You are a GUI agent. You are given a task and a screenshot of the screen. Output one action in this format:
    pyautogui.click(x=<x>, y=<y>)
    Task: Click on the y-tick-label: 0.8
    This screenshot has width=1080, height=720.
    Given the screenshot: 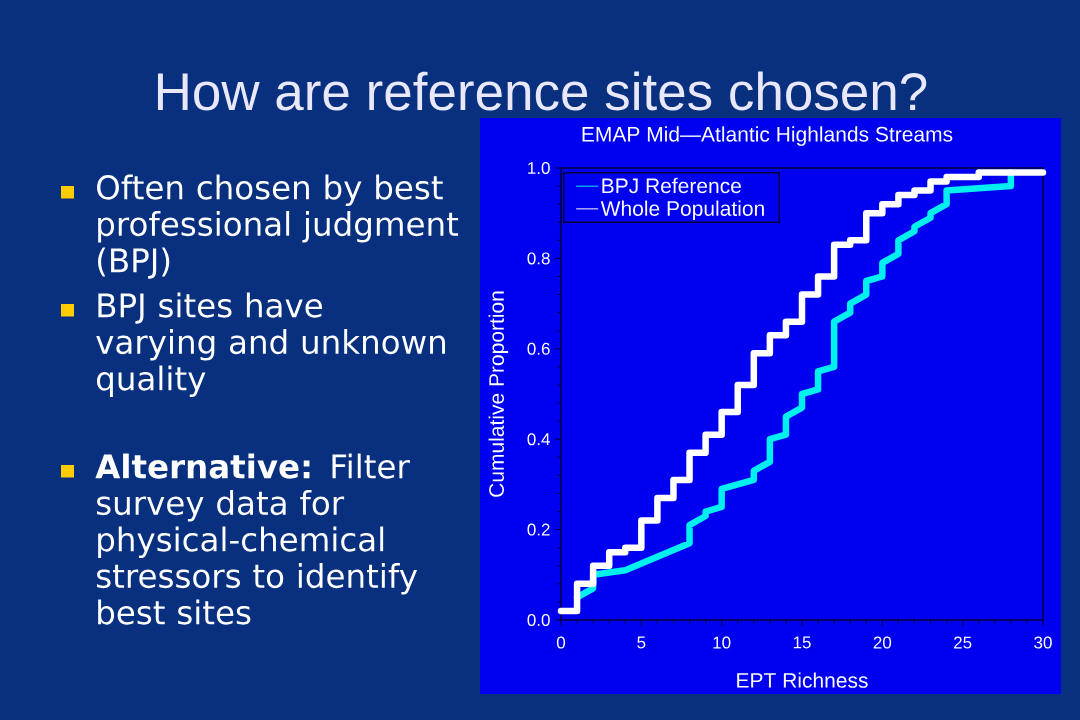 What is the action you would take?
    pyautogui.click(x=538, y=258)
    